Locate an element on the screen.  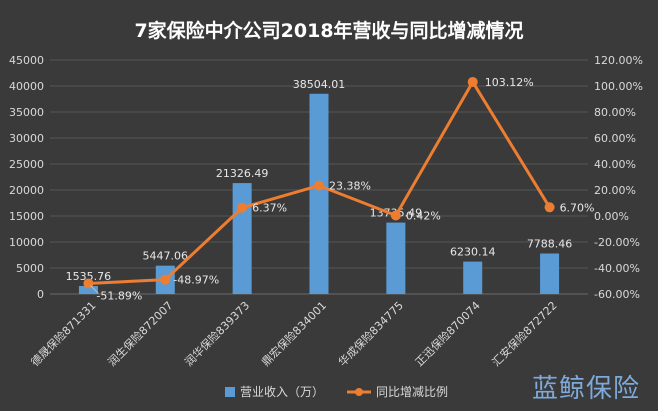
y-left-tick-label: 15000 is located at coordinates (26, 216).